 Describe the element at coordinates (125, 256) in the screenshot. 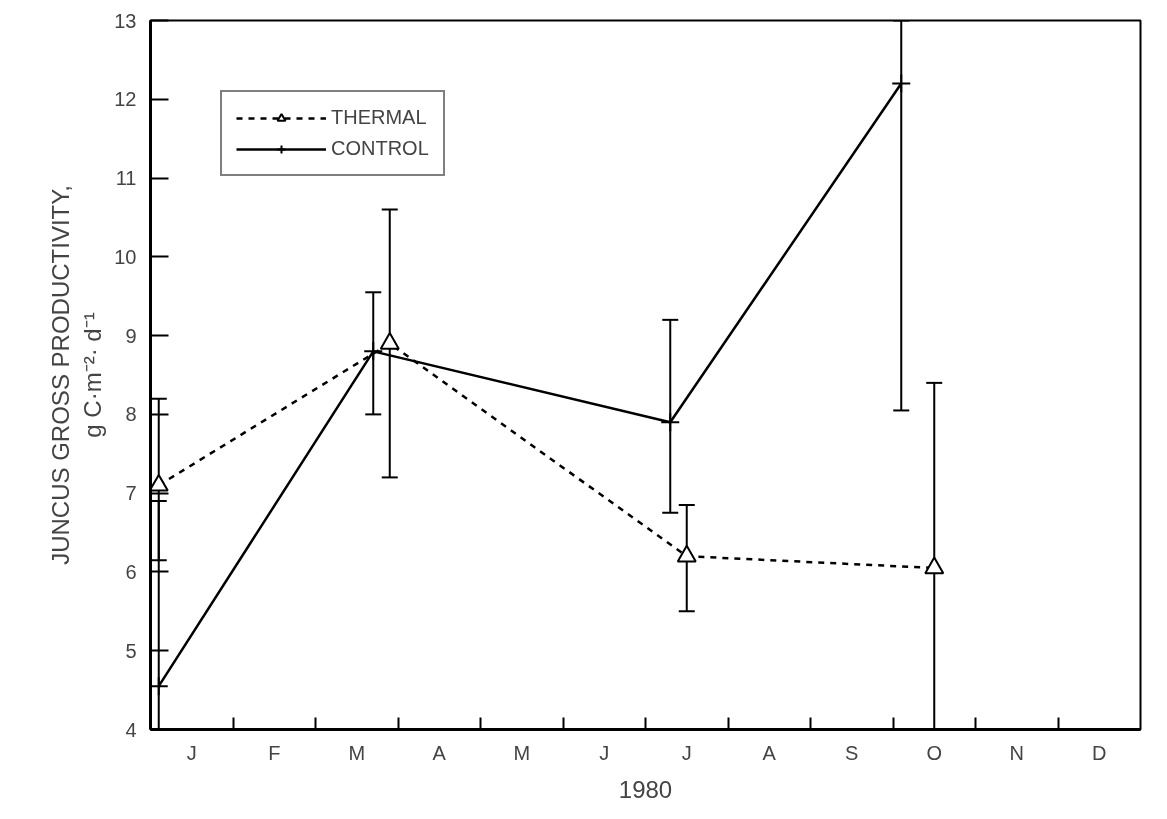

I see `y-tick-label: 10` at that location.